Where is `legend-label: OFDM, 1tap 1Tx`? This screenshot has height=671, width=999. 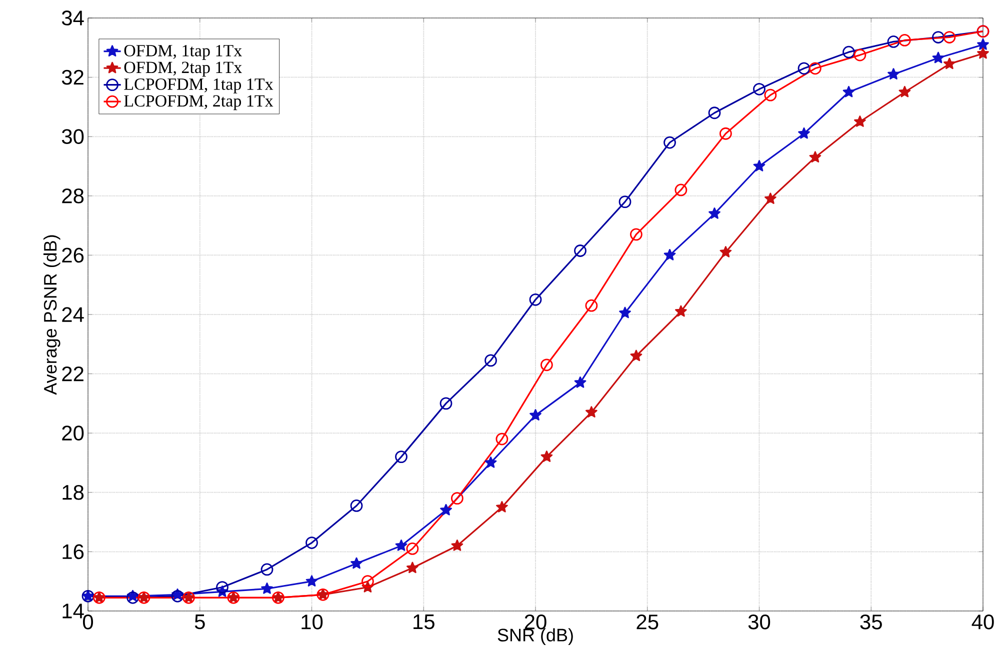
legend-label: OFDM, 1tap 1Tx is located at coordinates (183, 52).